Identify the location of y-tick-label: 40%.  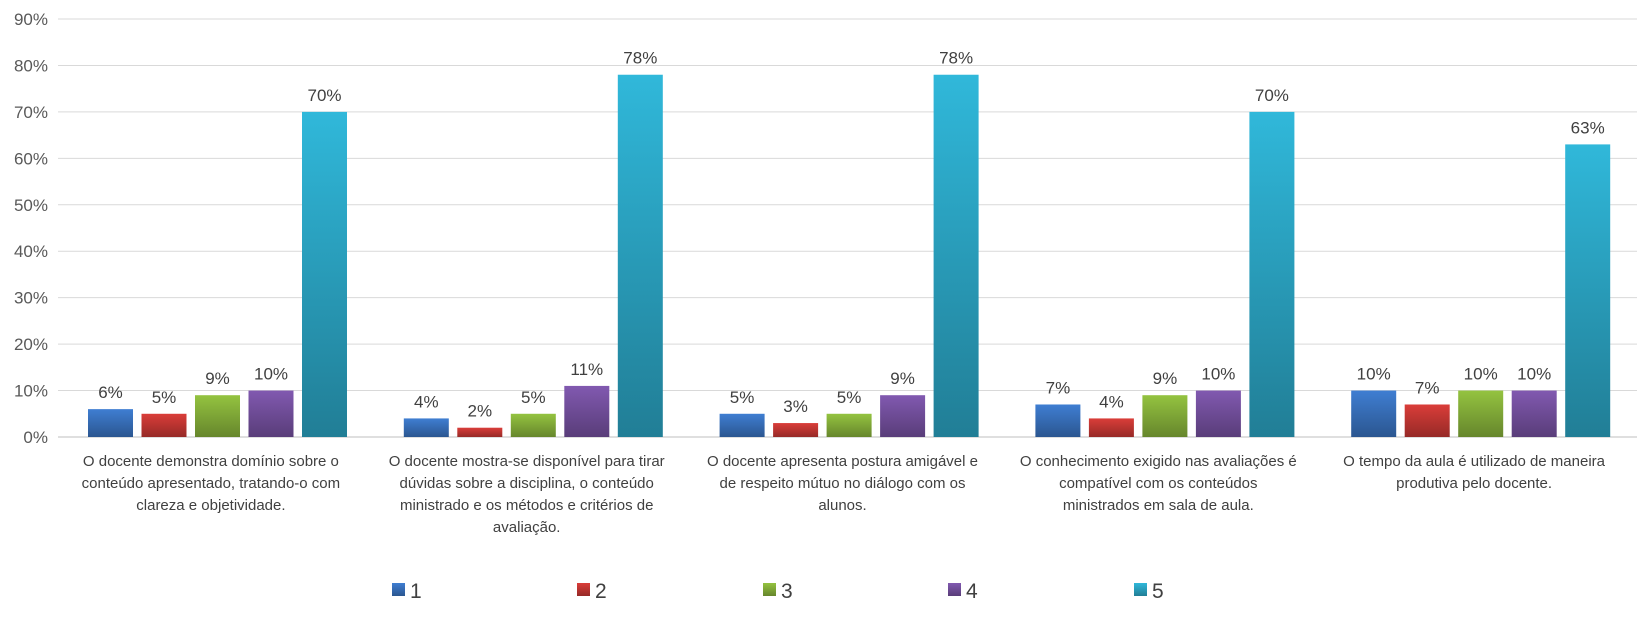
(31, 251).